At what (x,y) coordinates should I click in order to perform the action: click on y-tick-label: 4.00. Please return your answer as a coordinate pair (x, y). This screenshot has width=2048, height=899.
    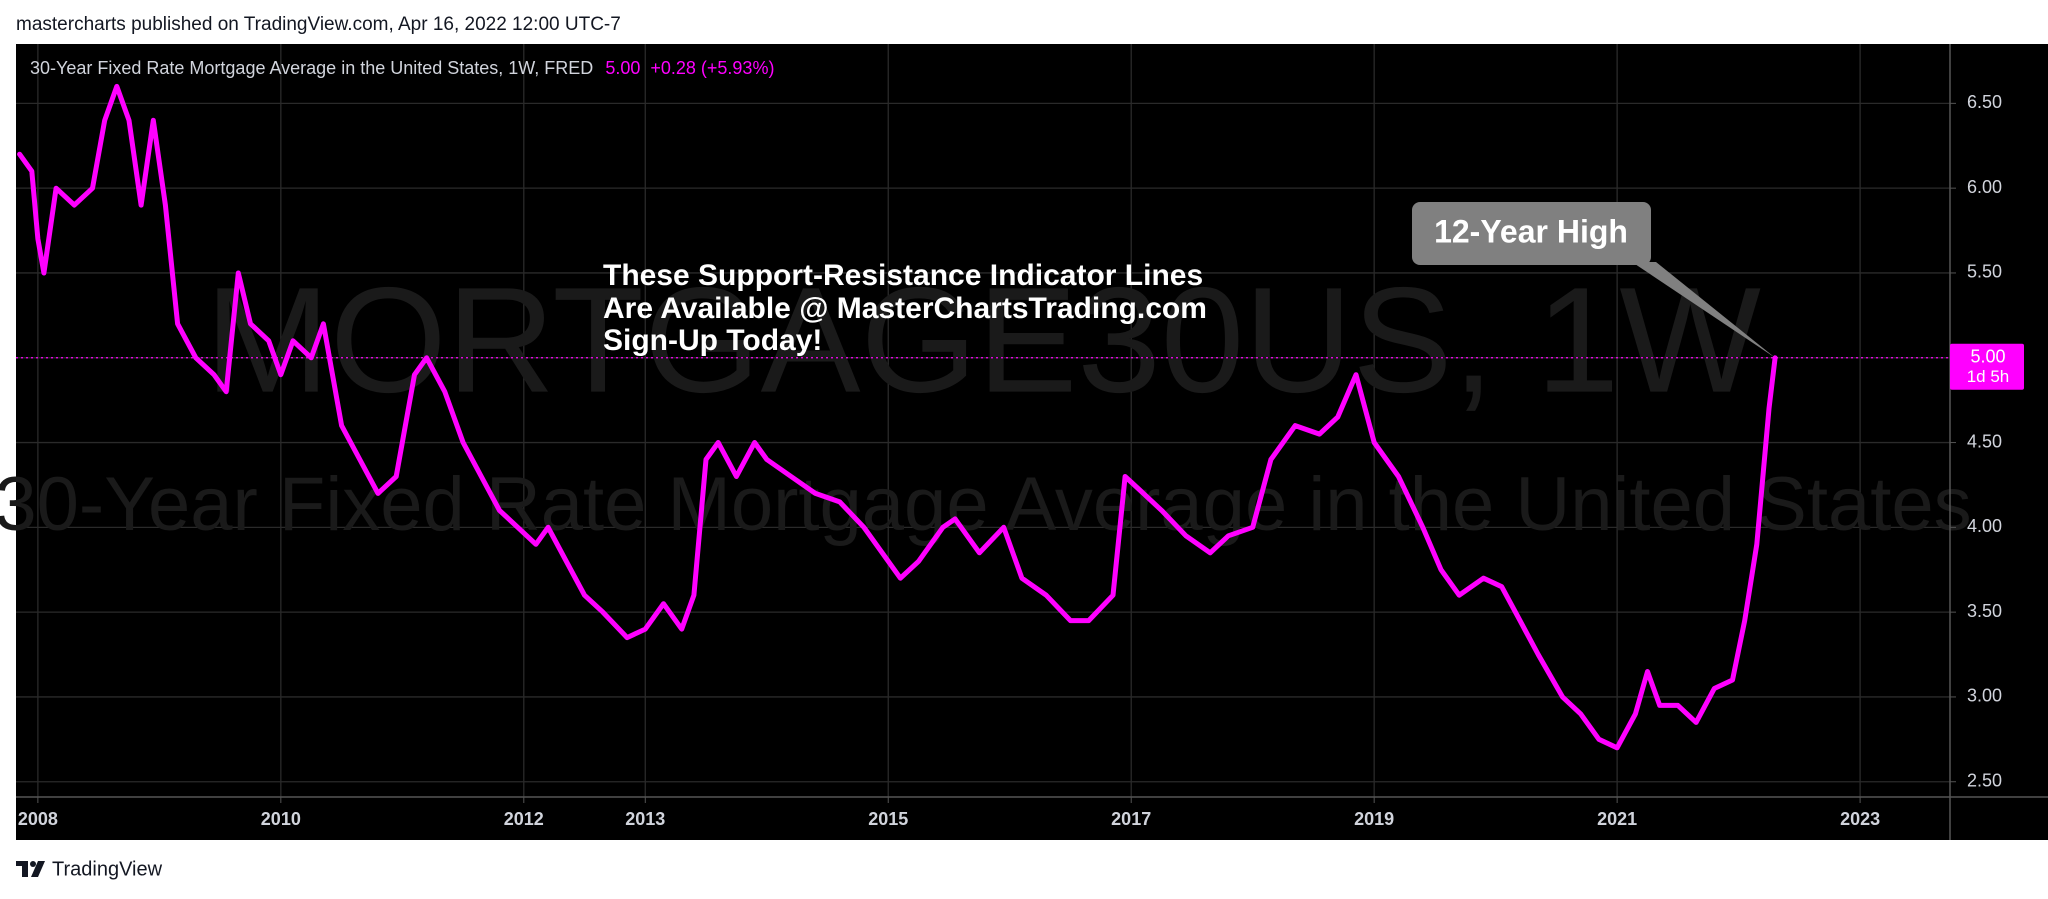
    Looking at the image, I should click on (1984, 526).